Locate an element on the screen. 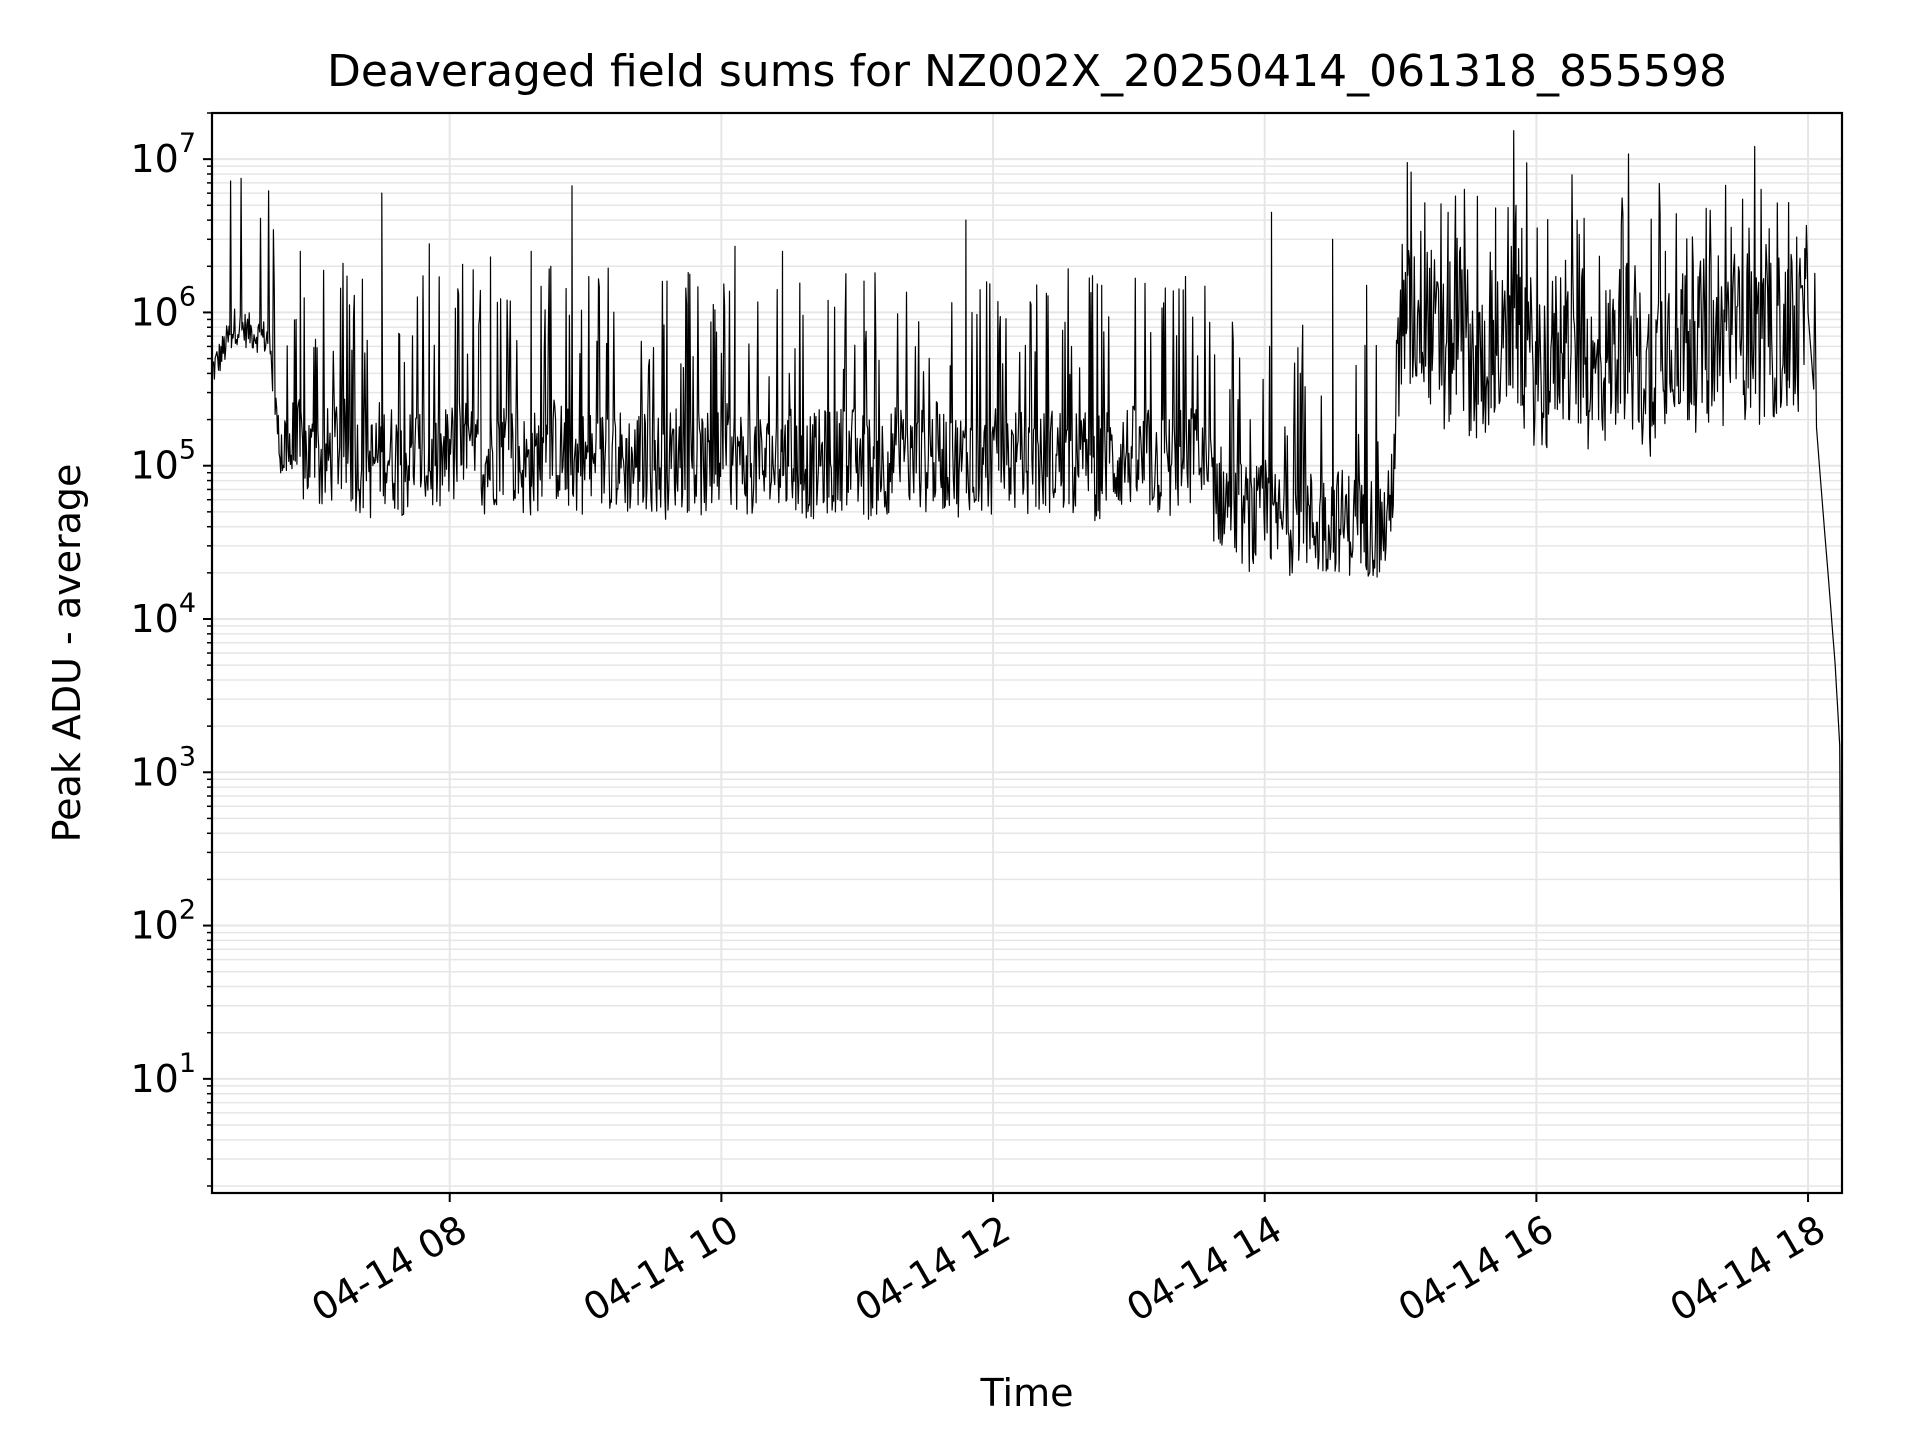 This screenshot has width=1920, height=1444. x-tick-label: 04-14 14 is located at coordinates (1204, 1269).